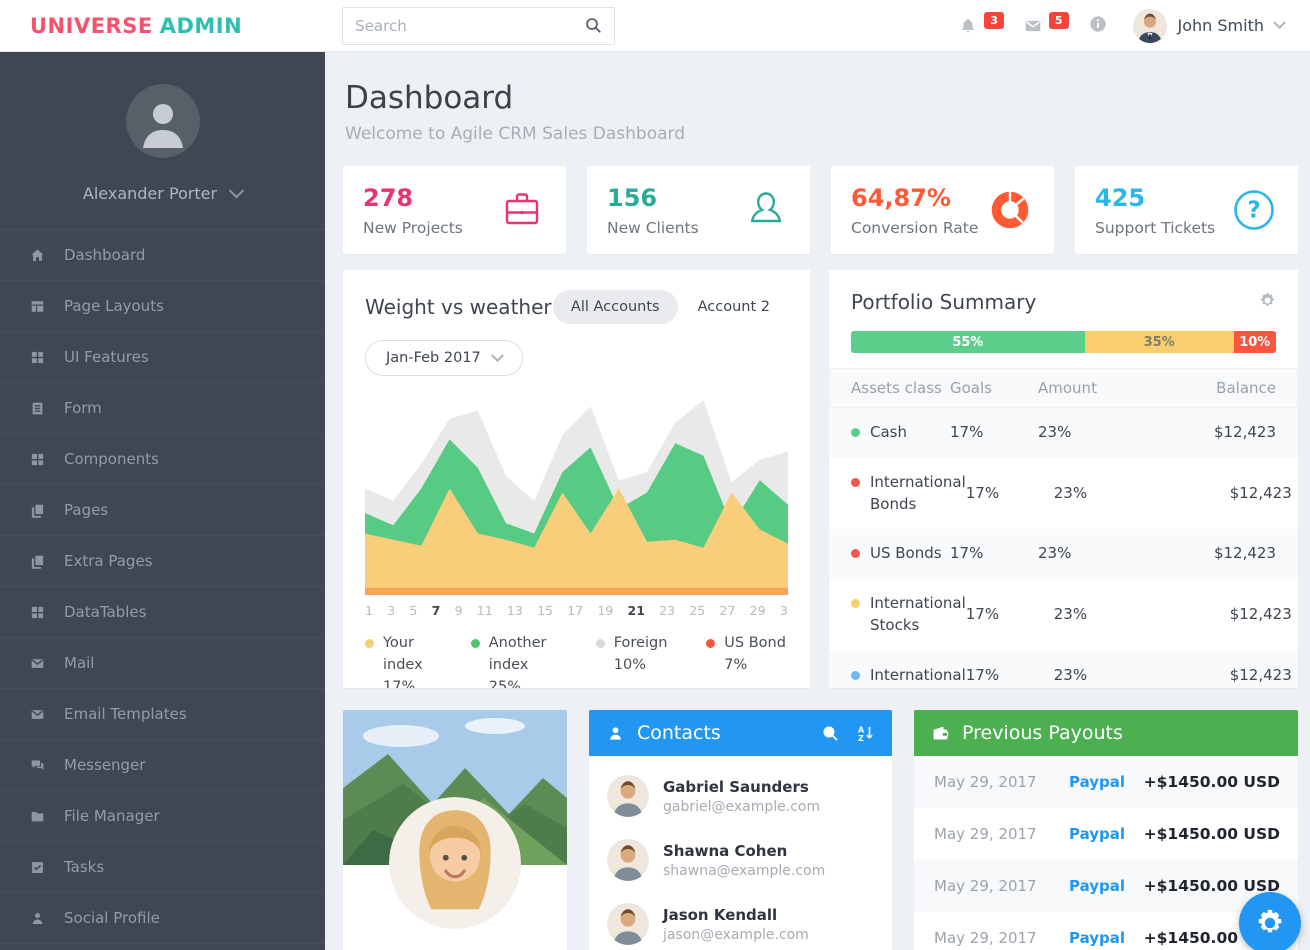 The height and width of the screenshot is (950, 1310). I want to click on legend-item: Another index 25%, so click(533, 660).